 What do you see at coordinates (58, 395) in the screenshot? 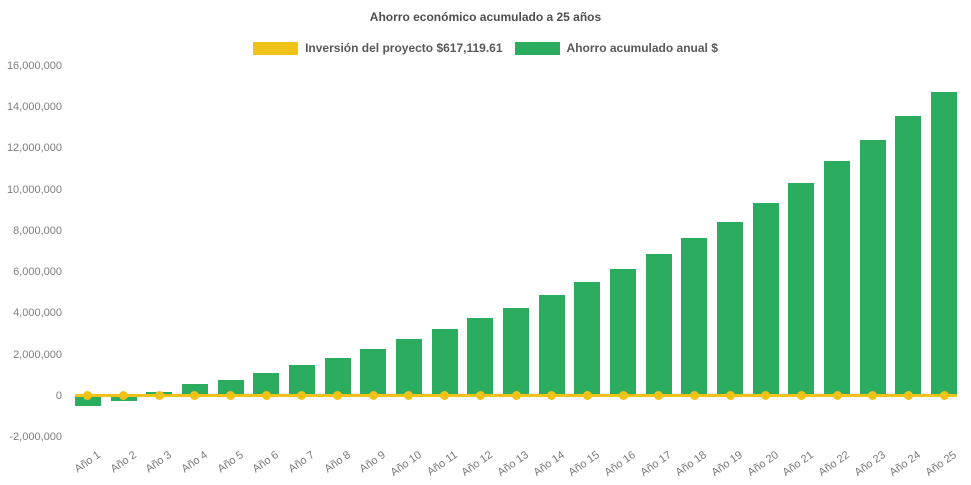
I see `y-axis-label: 0` at bounding box center [58, 395].